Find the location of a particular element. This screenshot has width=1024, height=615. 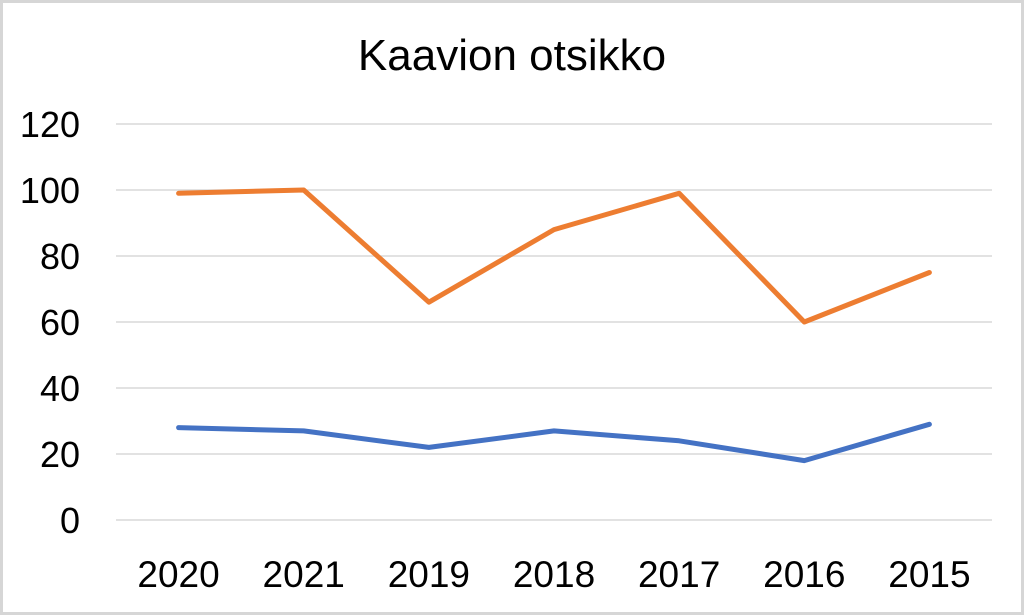

y-axis-tick-label: 0 is located at coordinates (70, 520).